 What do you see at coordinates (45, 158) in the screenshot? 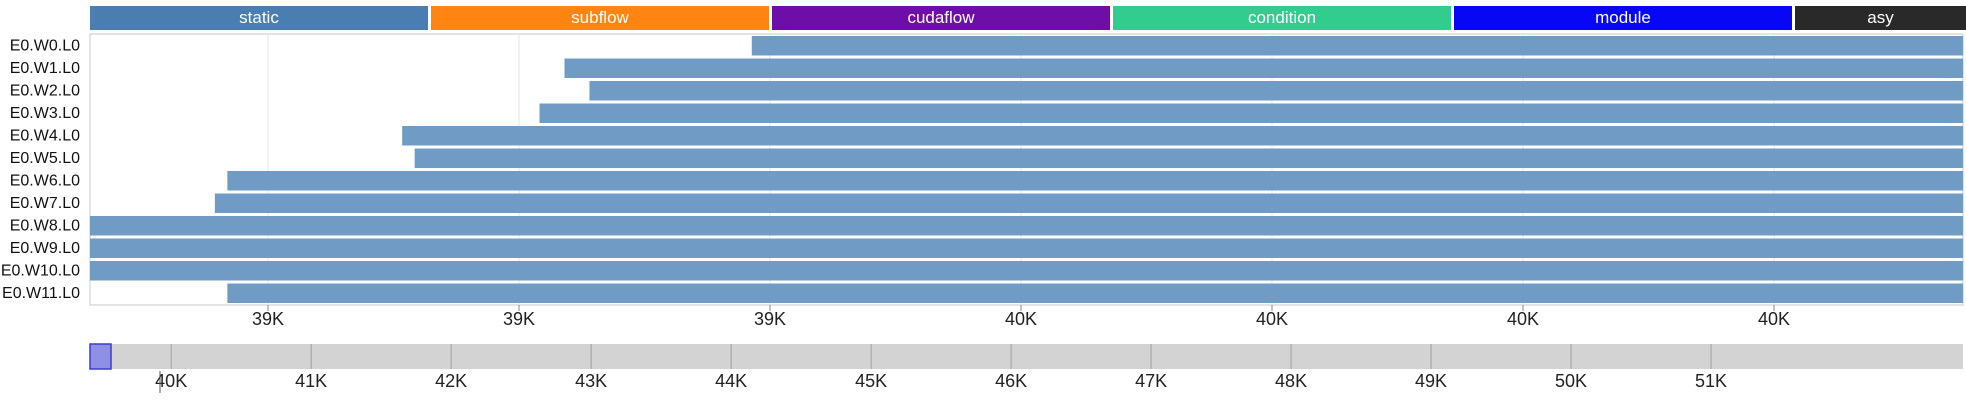
I see `row-label: E0.W5.L0` at bounding box center [45, 158].